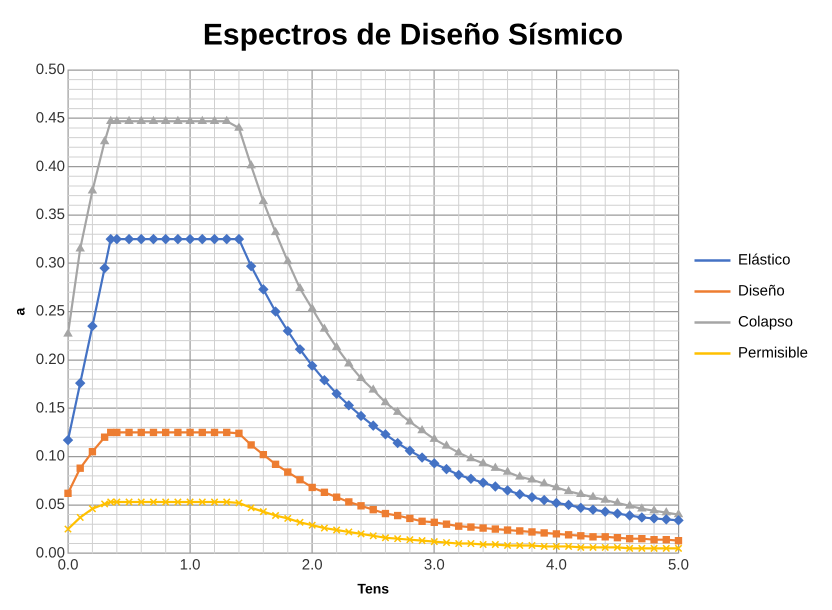  I want to click on y-tick-label: 0.15, so click(50, 407).